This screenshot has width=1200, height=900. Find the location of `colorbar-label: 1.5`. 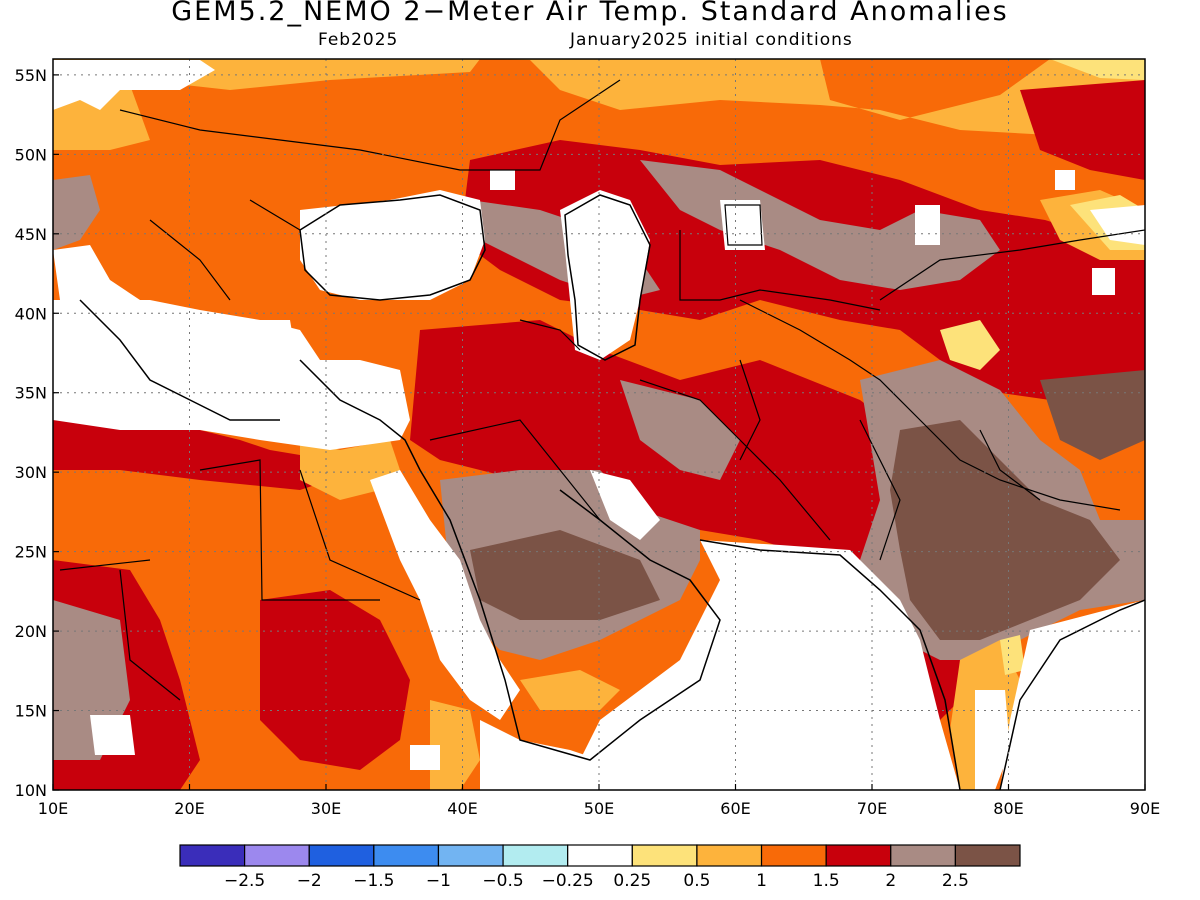

colorbar-label: 1.5 is located at coordinates (826, 881).